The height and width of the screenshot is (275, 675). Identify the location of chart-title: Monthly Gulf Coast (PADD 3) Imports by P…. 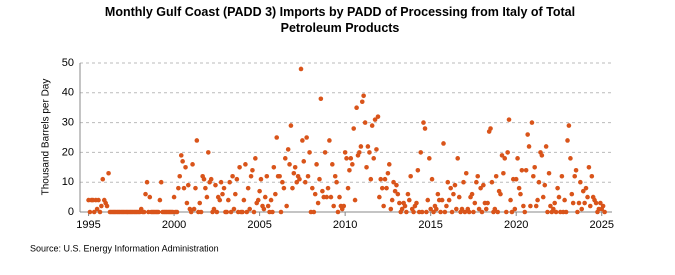
(340, 20).